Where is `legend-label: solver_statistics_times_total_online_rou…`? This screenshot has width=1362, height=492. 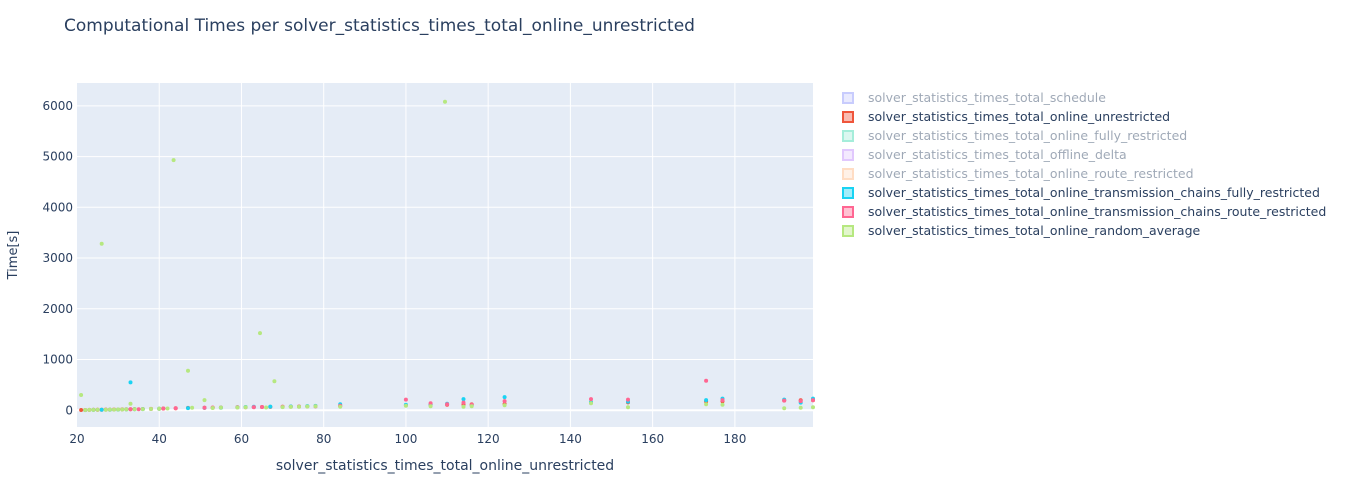
legend-label: solver_statistics_times_total_online_rou… is located at coordinates (1031, 173).